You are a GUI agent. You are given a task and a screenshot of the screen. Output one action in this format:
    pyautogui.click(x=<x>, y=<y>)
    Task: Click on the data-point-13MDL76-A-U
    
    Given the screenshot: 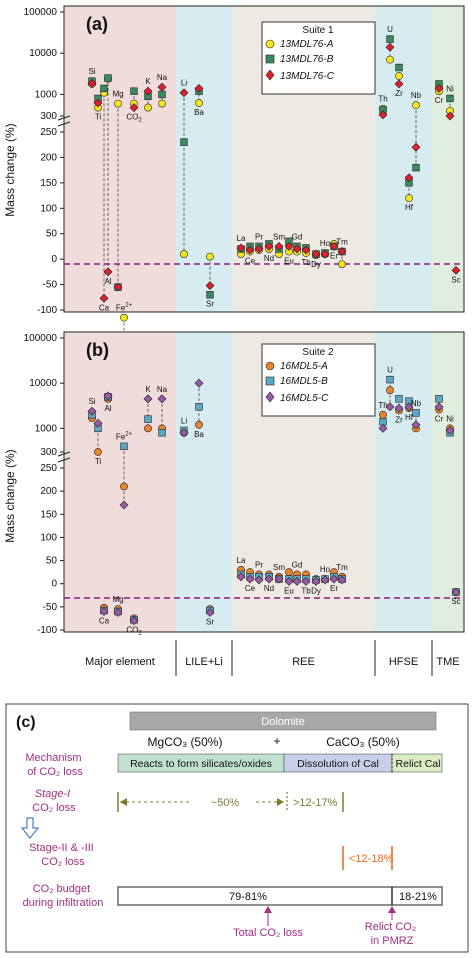 What is the action you would take?
    pyautogui.click(x=390, y=59)
    